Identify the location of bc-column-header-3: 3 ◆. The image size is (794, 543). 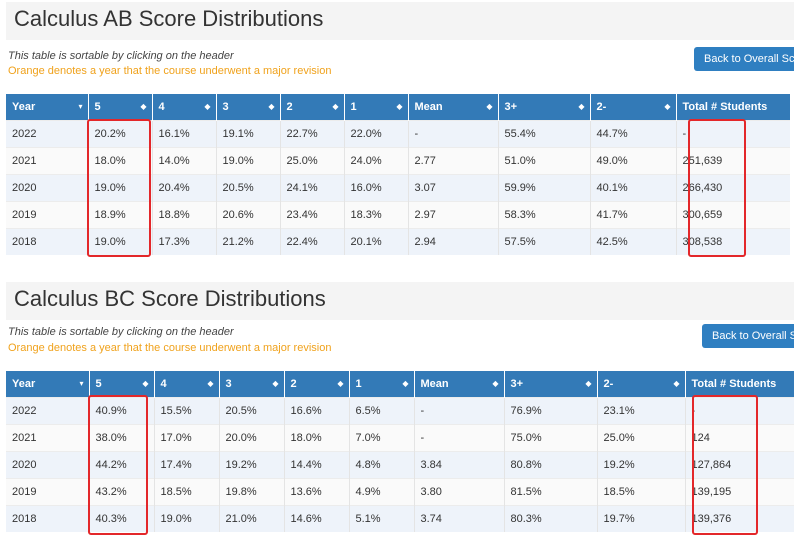
(251, 384).